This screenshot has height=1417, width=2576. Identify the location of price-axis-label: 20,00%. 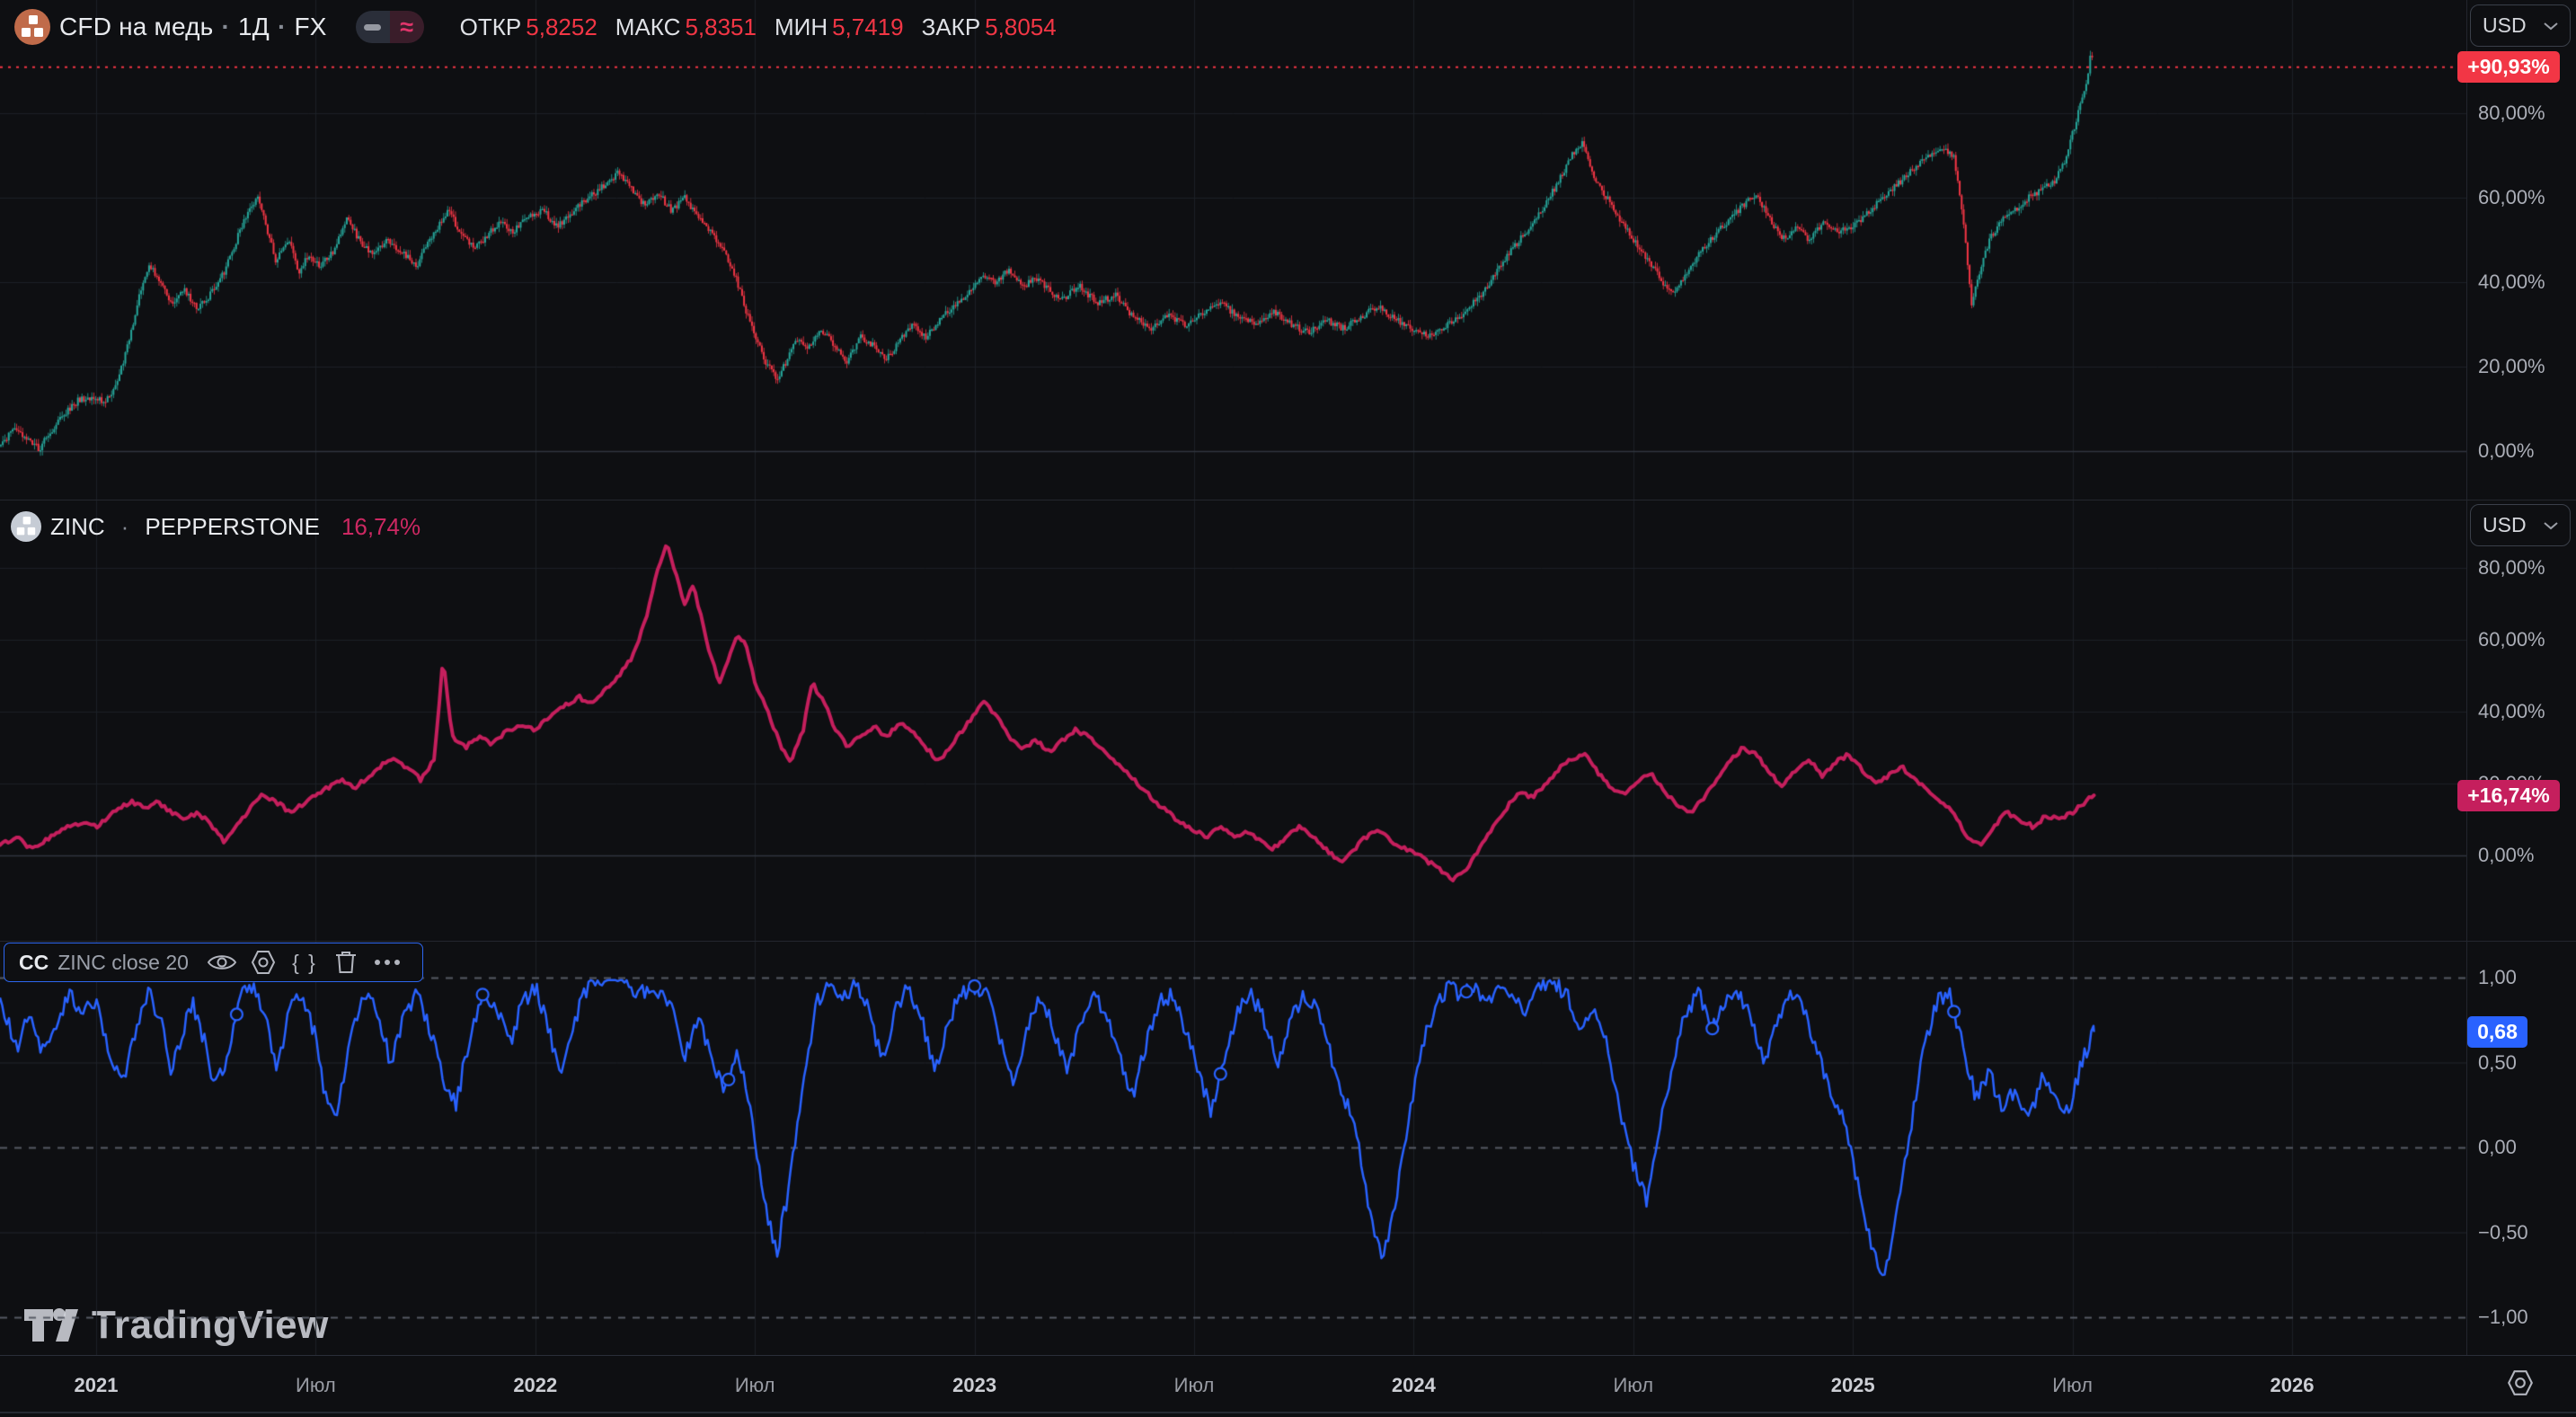
(2511, 366).